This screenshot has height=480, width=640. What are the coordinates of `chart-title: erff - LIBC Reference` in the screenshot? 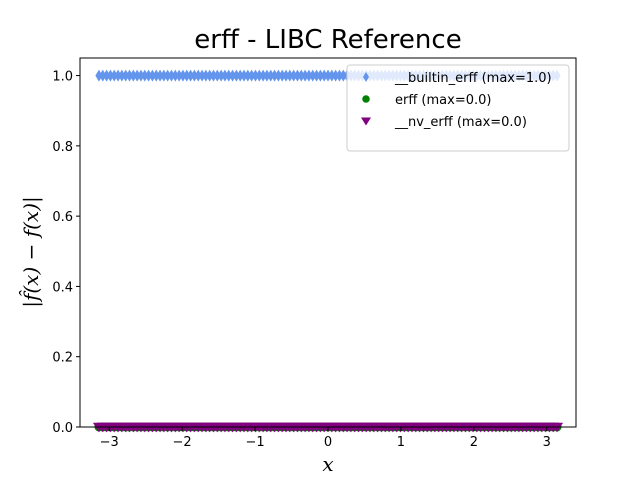 It's located at (327, 40).